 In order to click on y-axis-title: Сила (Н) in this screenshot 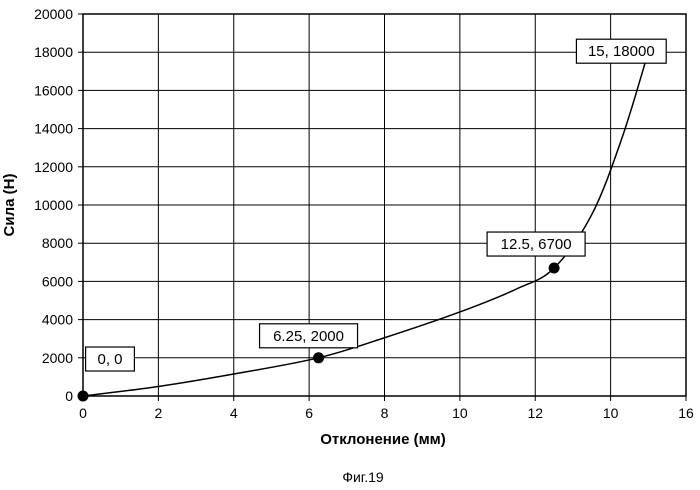, I will do `click(9, 205)`.